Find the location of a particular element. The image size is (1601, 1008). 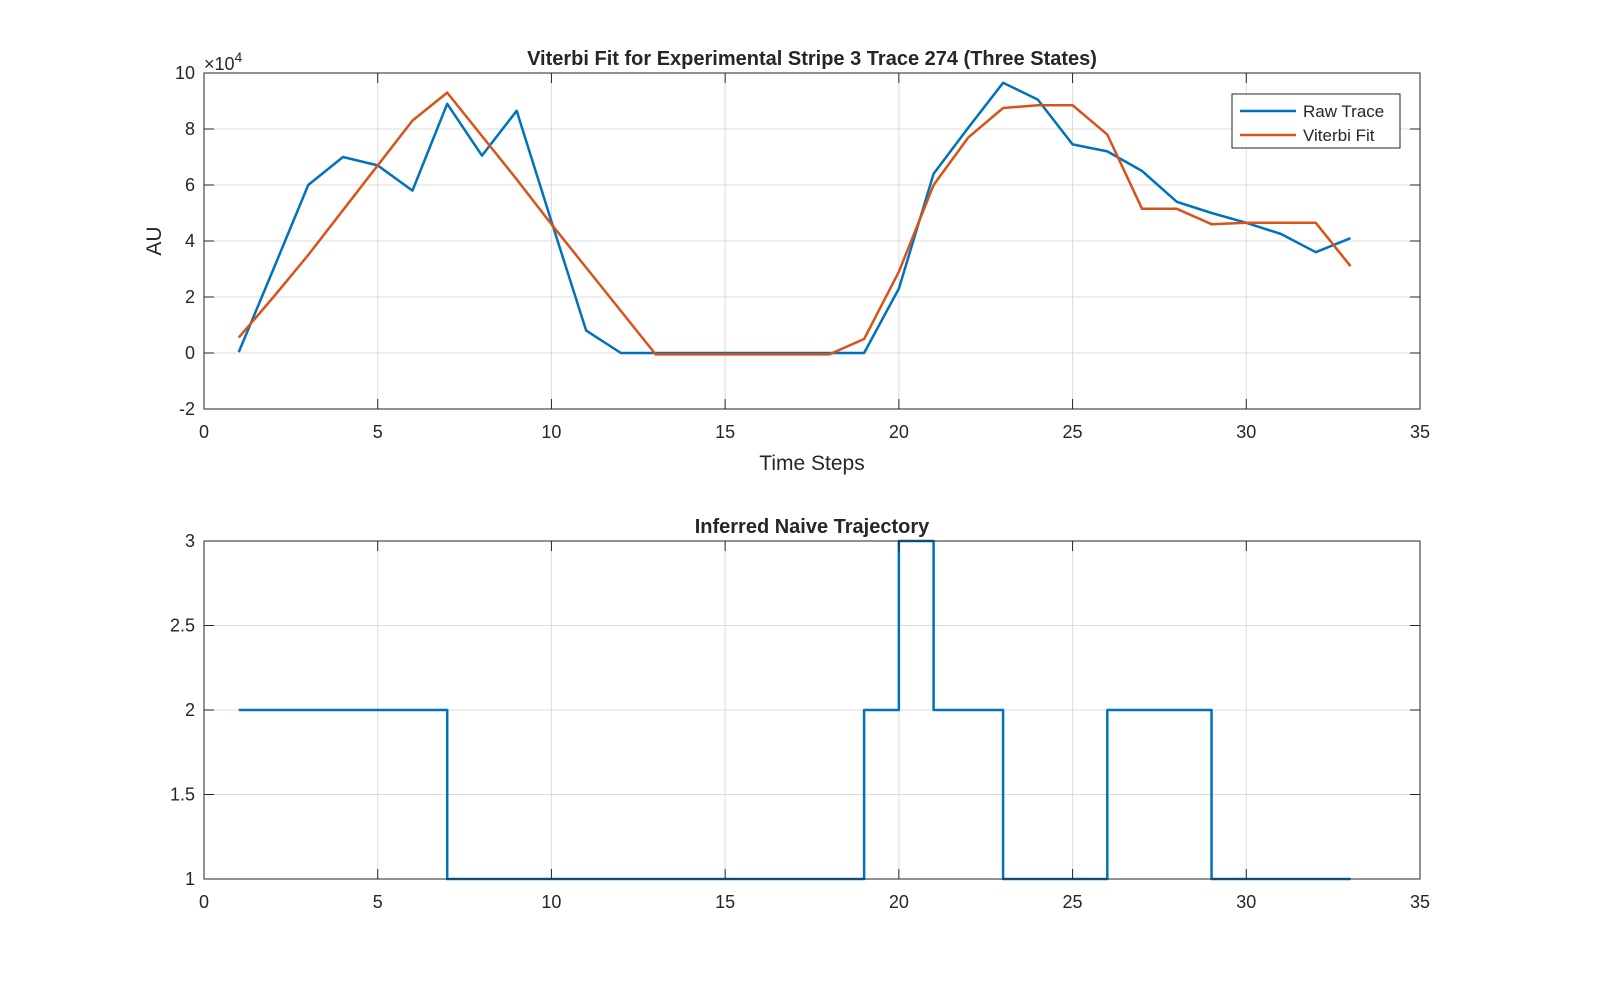

ax1-y-tick-label: -2 is located at coordinates (187, 409).